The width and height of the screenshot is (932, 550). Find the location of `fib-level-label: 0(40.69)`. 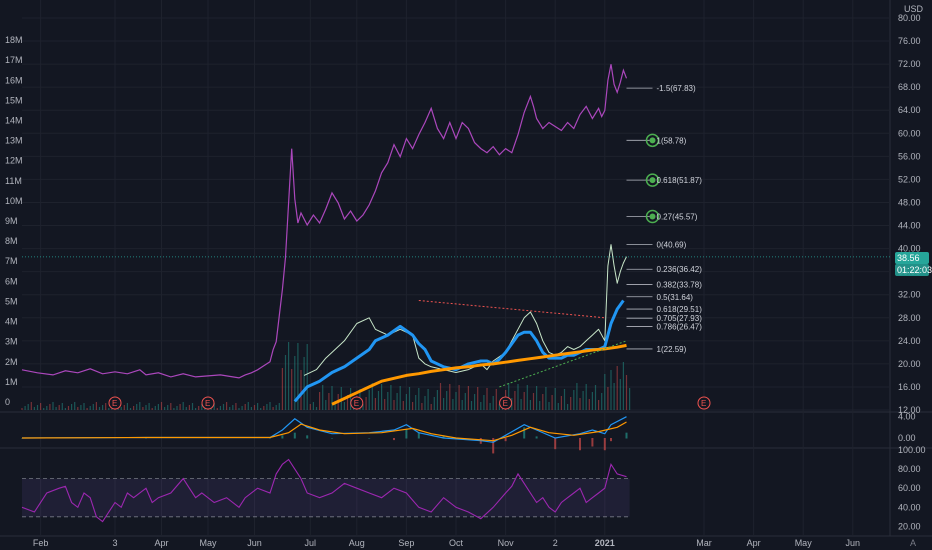

fib-level-label: 0(40.69) is located at coordinates (672, 245).